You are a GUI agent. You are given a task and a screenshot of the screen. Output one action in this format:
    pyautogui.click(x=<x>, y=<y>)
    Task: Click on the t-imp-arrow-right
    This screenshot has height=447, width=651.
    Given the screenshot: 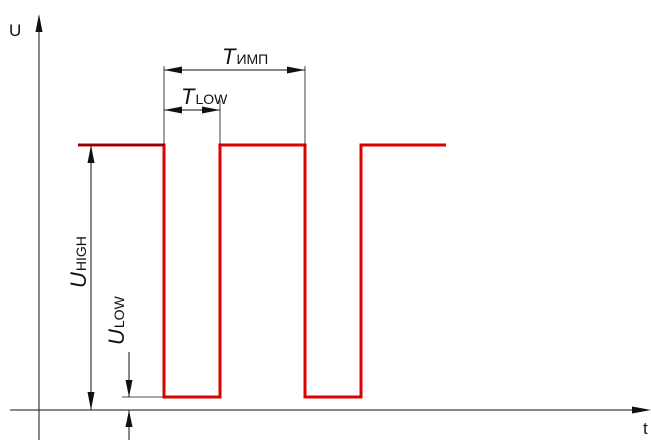 What is the action you would take?
    pyautogui.click(x=296, y=70)
    